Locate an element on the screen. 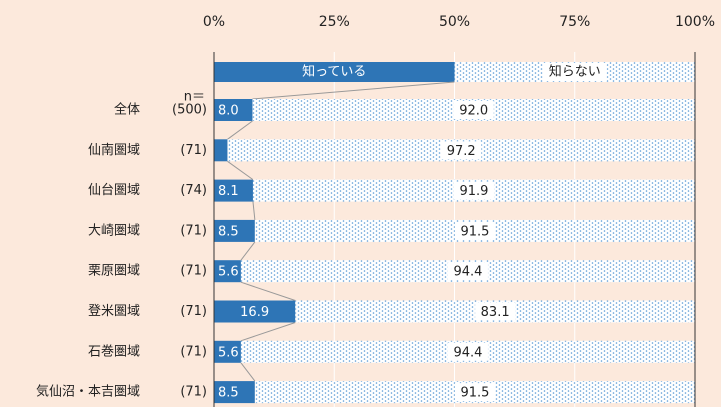  category-label: 気仙沼・本吉圏域 is located at coordinates (88, 392).